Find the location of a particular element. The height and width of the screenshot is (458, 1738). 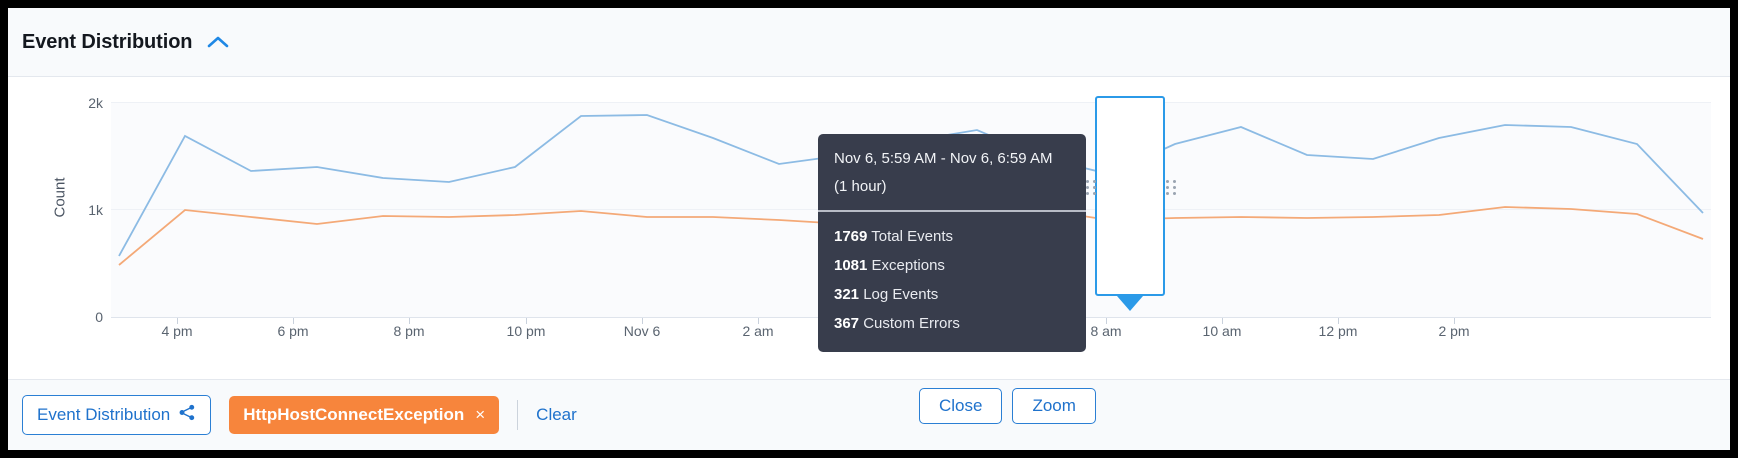

divider is located at coordinates (518, 415).